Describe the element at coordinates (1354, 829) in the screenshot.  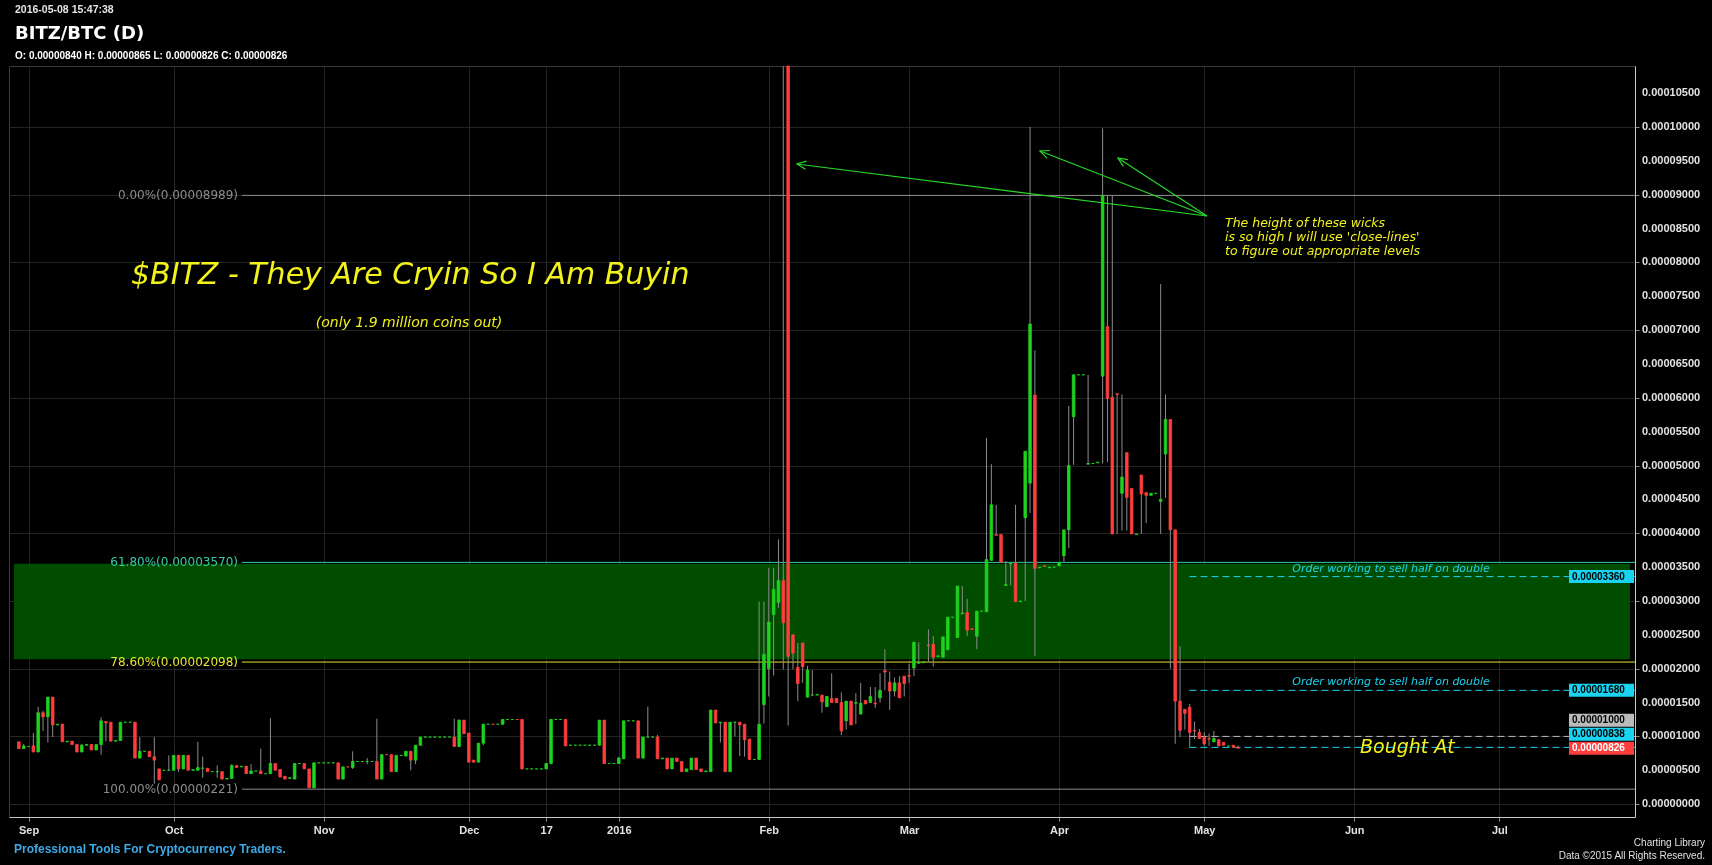
I see `x-tick-label: Jun` at that location.